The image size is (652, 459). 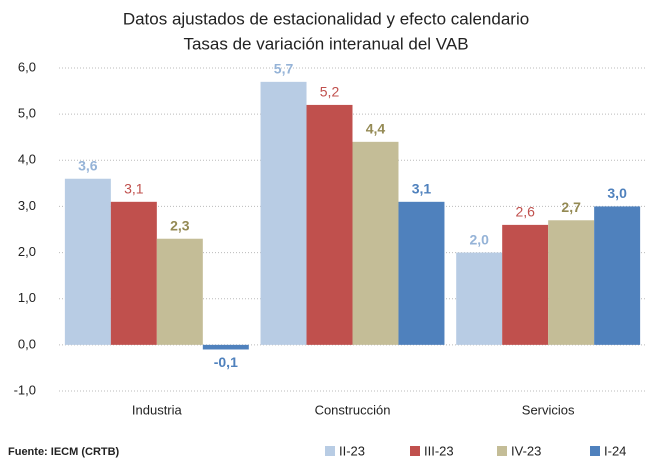 I want to click on y-tick-label: 6,0, so click(x=27, y=66).